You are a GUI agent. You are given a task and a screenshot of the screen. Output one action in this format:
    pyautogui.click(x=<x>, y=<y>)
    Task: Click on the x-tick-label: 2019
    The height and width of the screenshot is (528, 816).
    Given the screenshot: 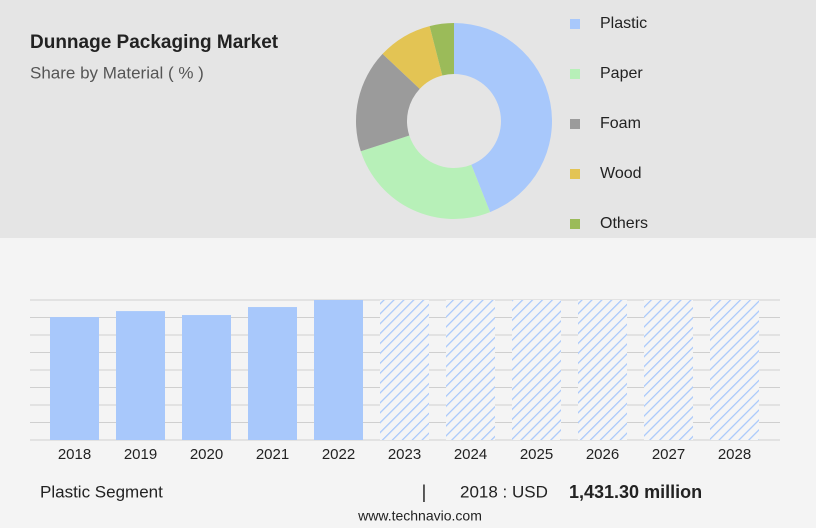 What is the action you would take?
    pyautogui.click(x=140, y=454)
    